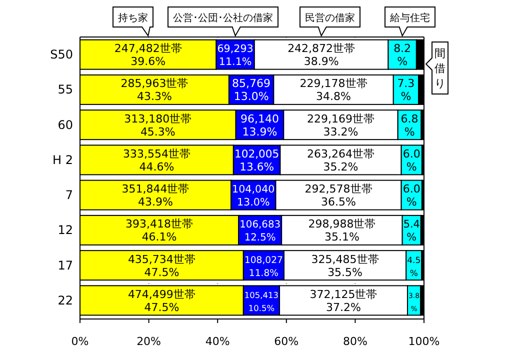 Image resolution: width=505 pixels, height=361 pixels. I want to click on data-label: 263,264世帯 35.2%, so click(340, 160).